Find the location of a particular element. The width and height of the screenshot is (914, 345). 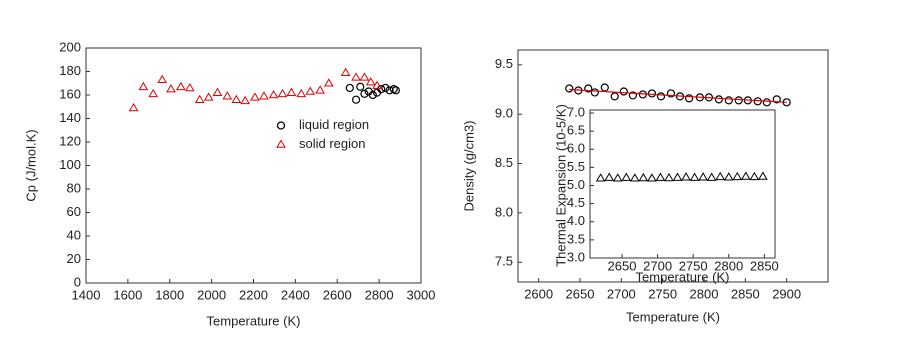

y-tick-label: 4.0 is located at coordinates (576, 220).